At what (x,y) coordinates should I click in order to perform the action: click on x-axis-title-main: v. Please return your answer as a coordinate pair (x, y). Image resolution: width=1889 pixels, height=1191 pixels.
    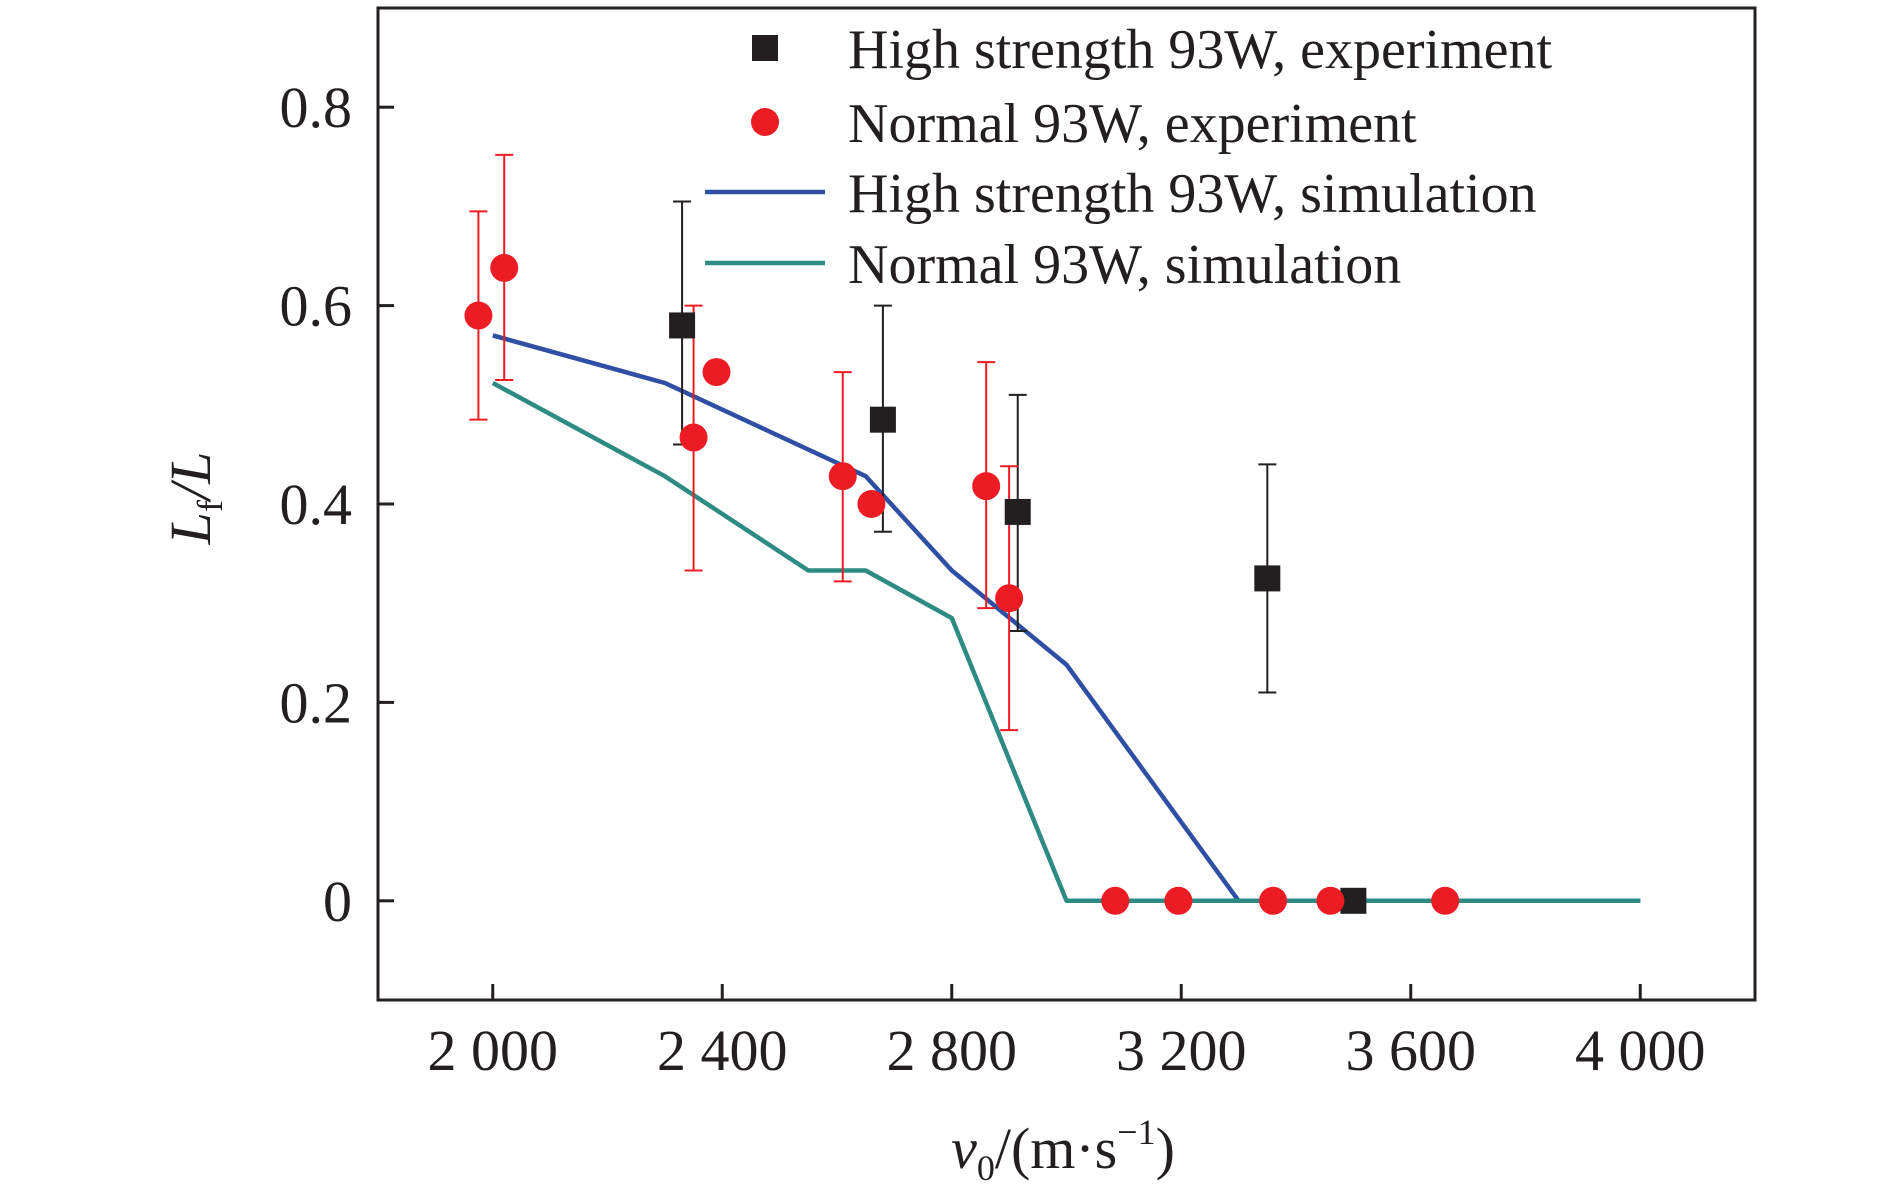
    Looking at the image, I should click on (964, 1148).